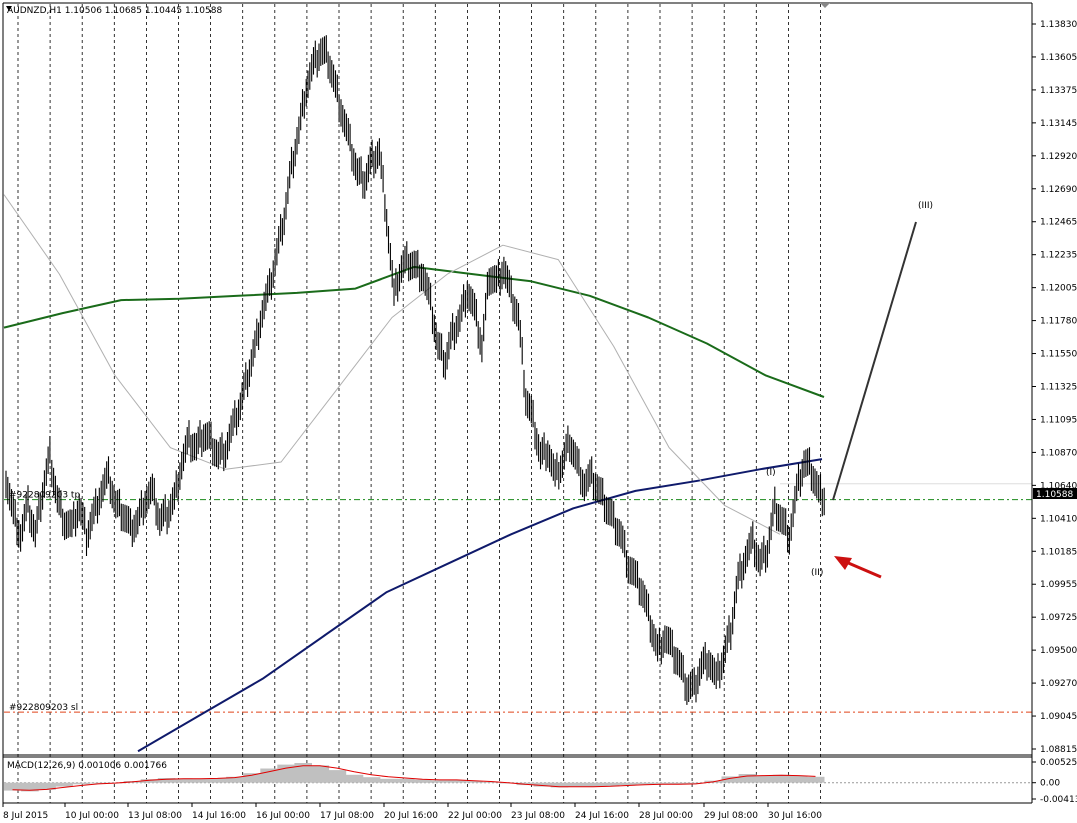 This screenshot has width=1077, height=823. I want to click on price-tick-label: 1.09955, so click(1058, 585).